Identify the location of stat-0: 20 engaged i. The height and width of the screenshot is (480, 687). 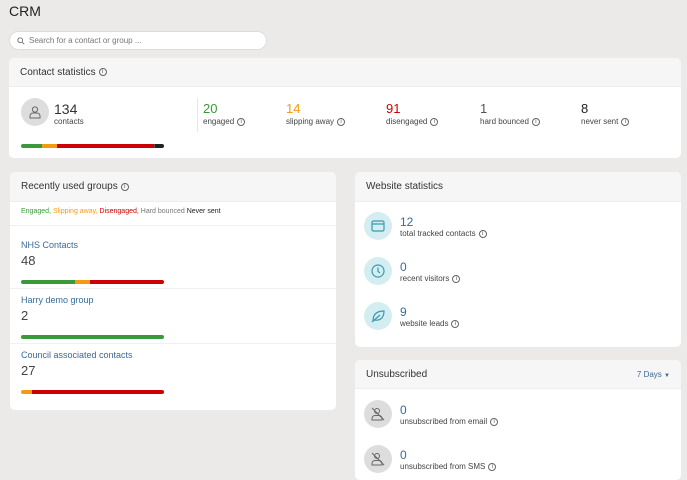
(224, 113).